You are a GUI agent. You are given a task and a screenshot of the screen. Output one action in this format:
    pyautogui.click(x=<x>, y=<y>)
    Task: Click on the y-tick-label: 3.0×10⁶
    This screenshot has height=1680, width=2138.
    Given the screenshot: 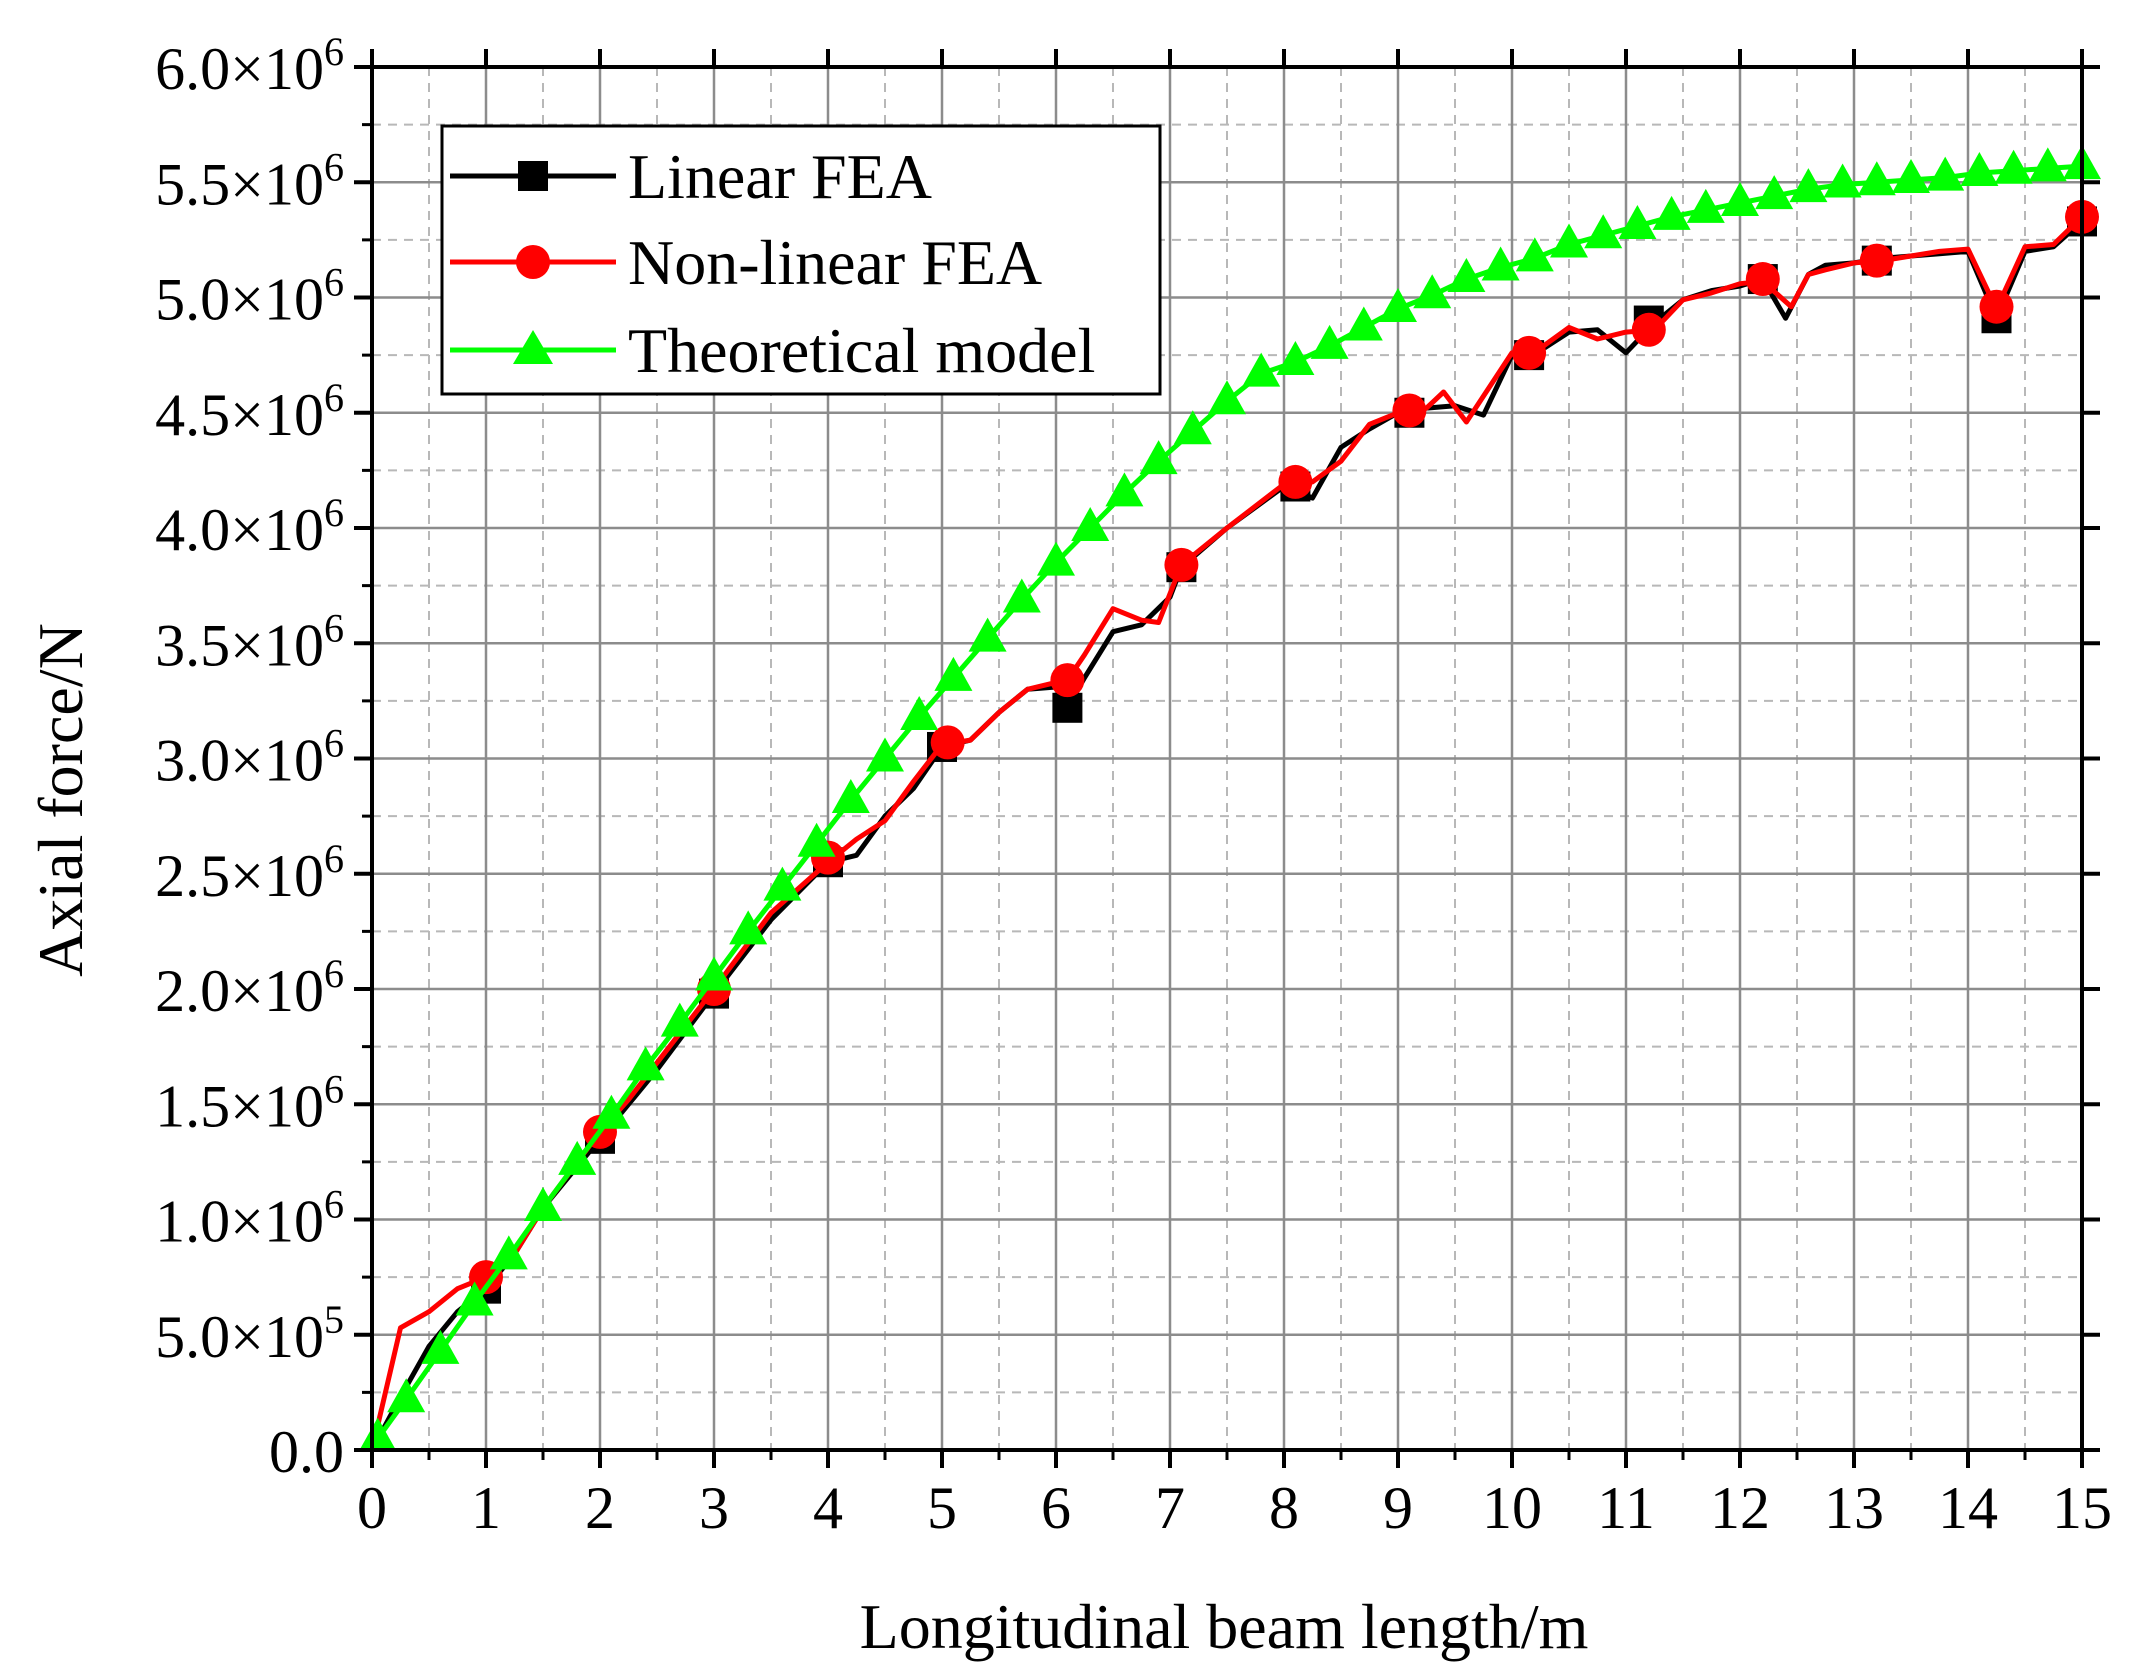 What is the action you would take?
    pyautogui.click(x=249, y=757)
    